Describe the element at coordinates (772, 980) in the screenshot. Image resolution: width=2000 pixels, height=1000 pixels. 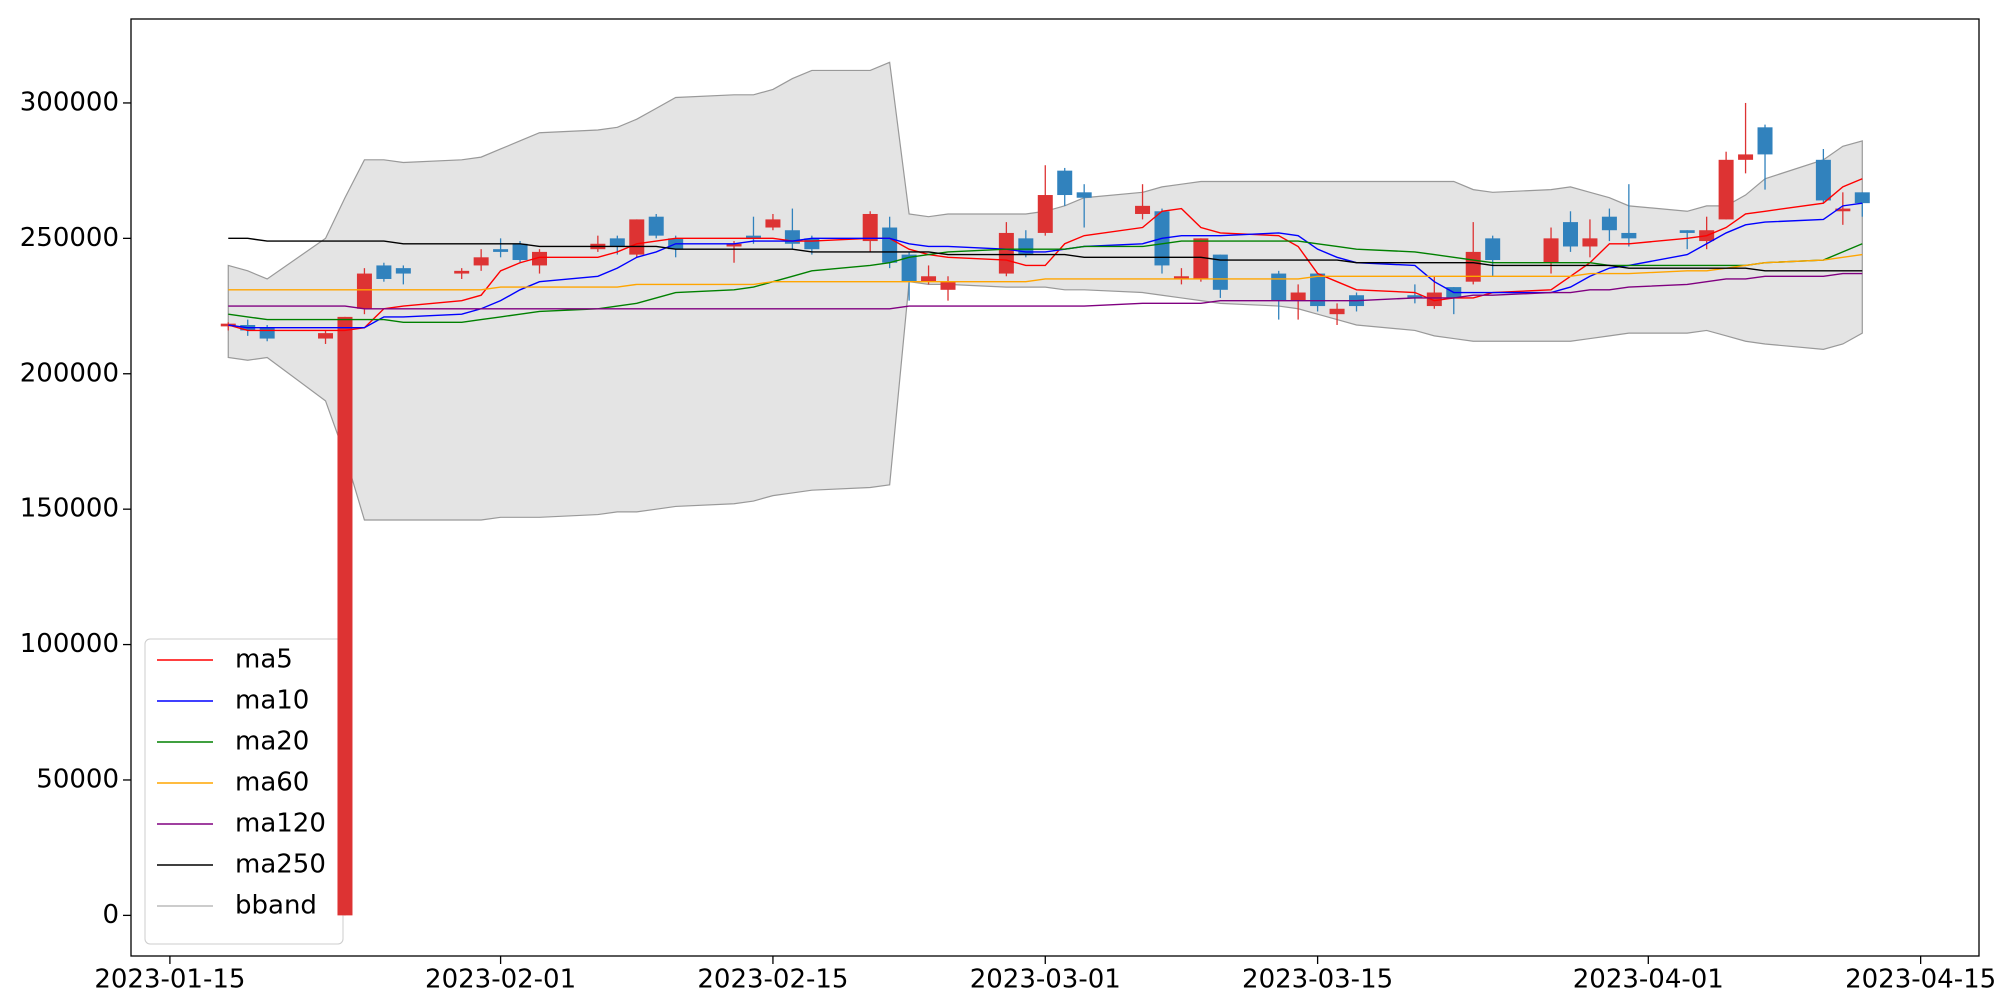
I see `x-tick-label: 2023-02-15` at that location.